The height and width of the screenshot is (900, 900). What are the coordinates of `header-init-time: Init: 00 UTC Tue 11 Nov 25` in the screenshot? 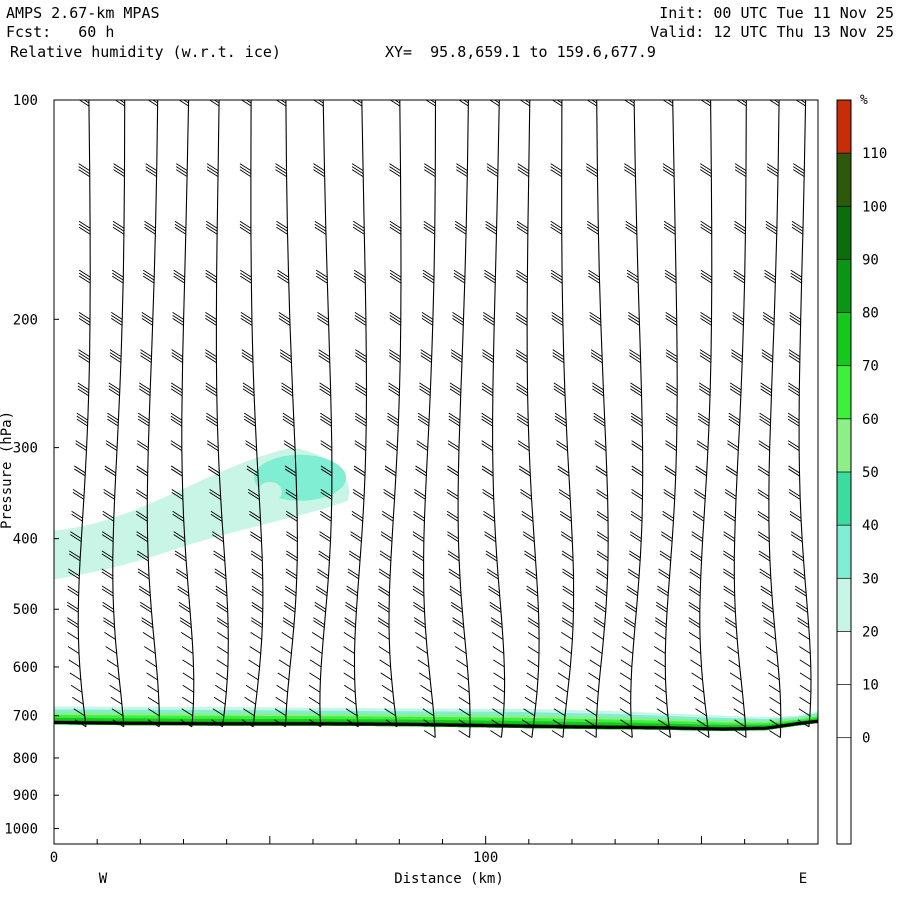 It's located at (776, 13).